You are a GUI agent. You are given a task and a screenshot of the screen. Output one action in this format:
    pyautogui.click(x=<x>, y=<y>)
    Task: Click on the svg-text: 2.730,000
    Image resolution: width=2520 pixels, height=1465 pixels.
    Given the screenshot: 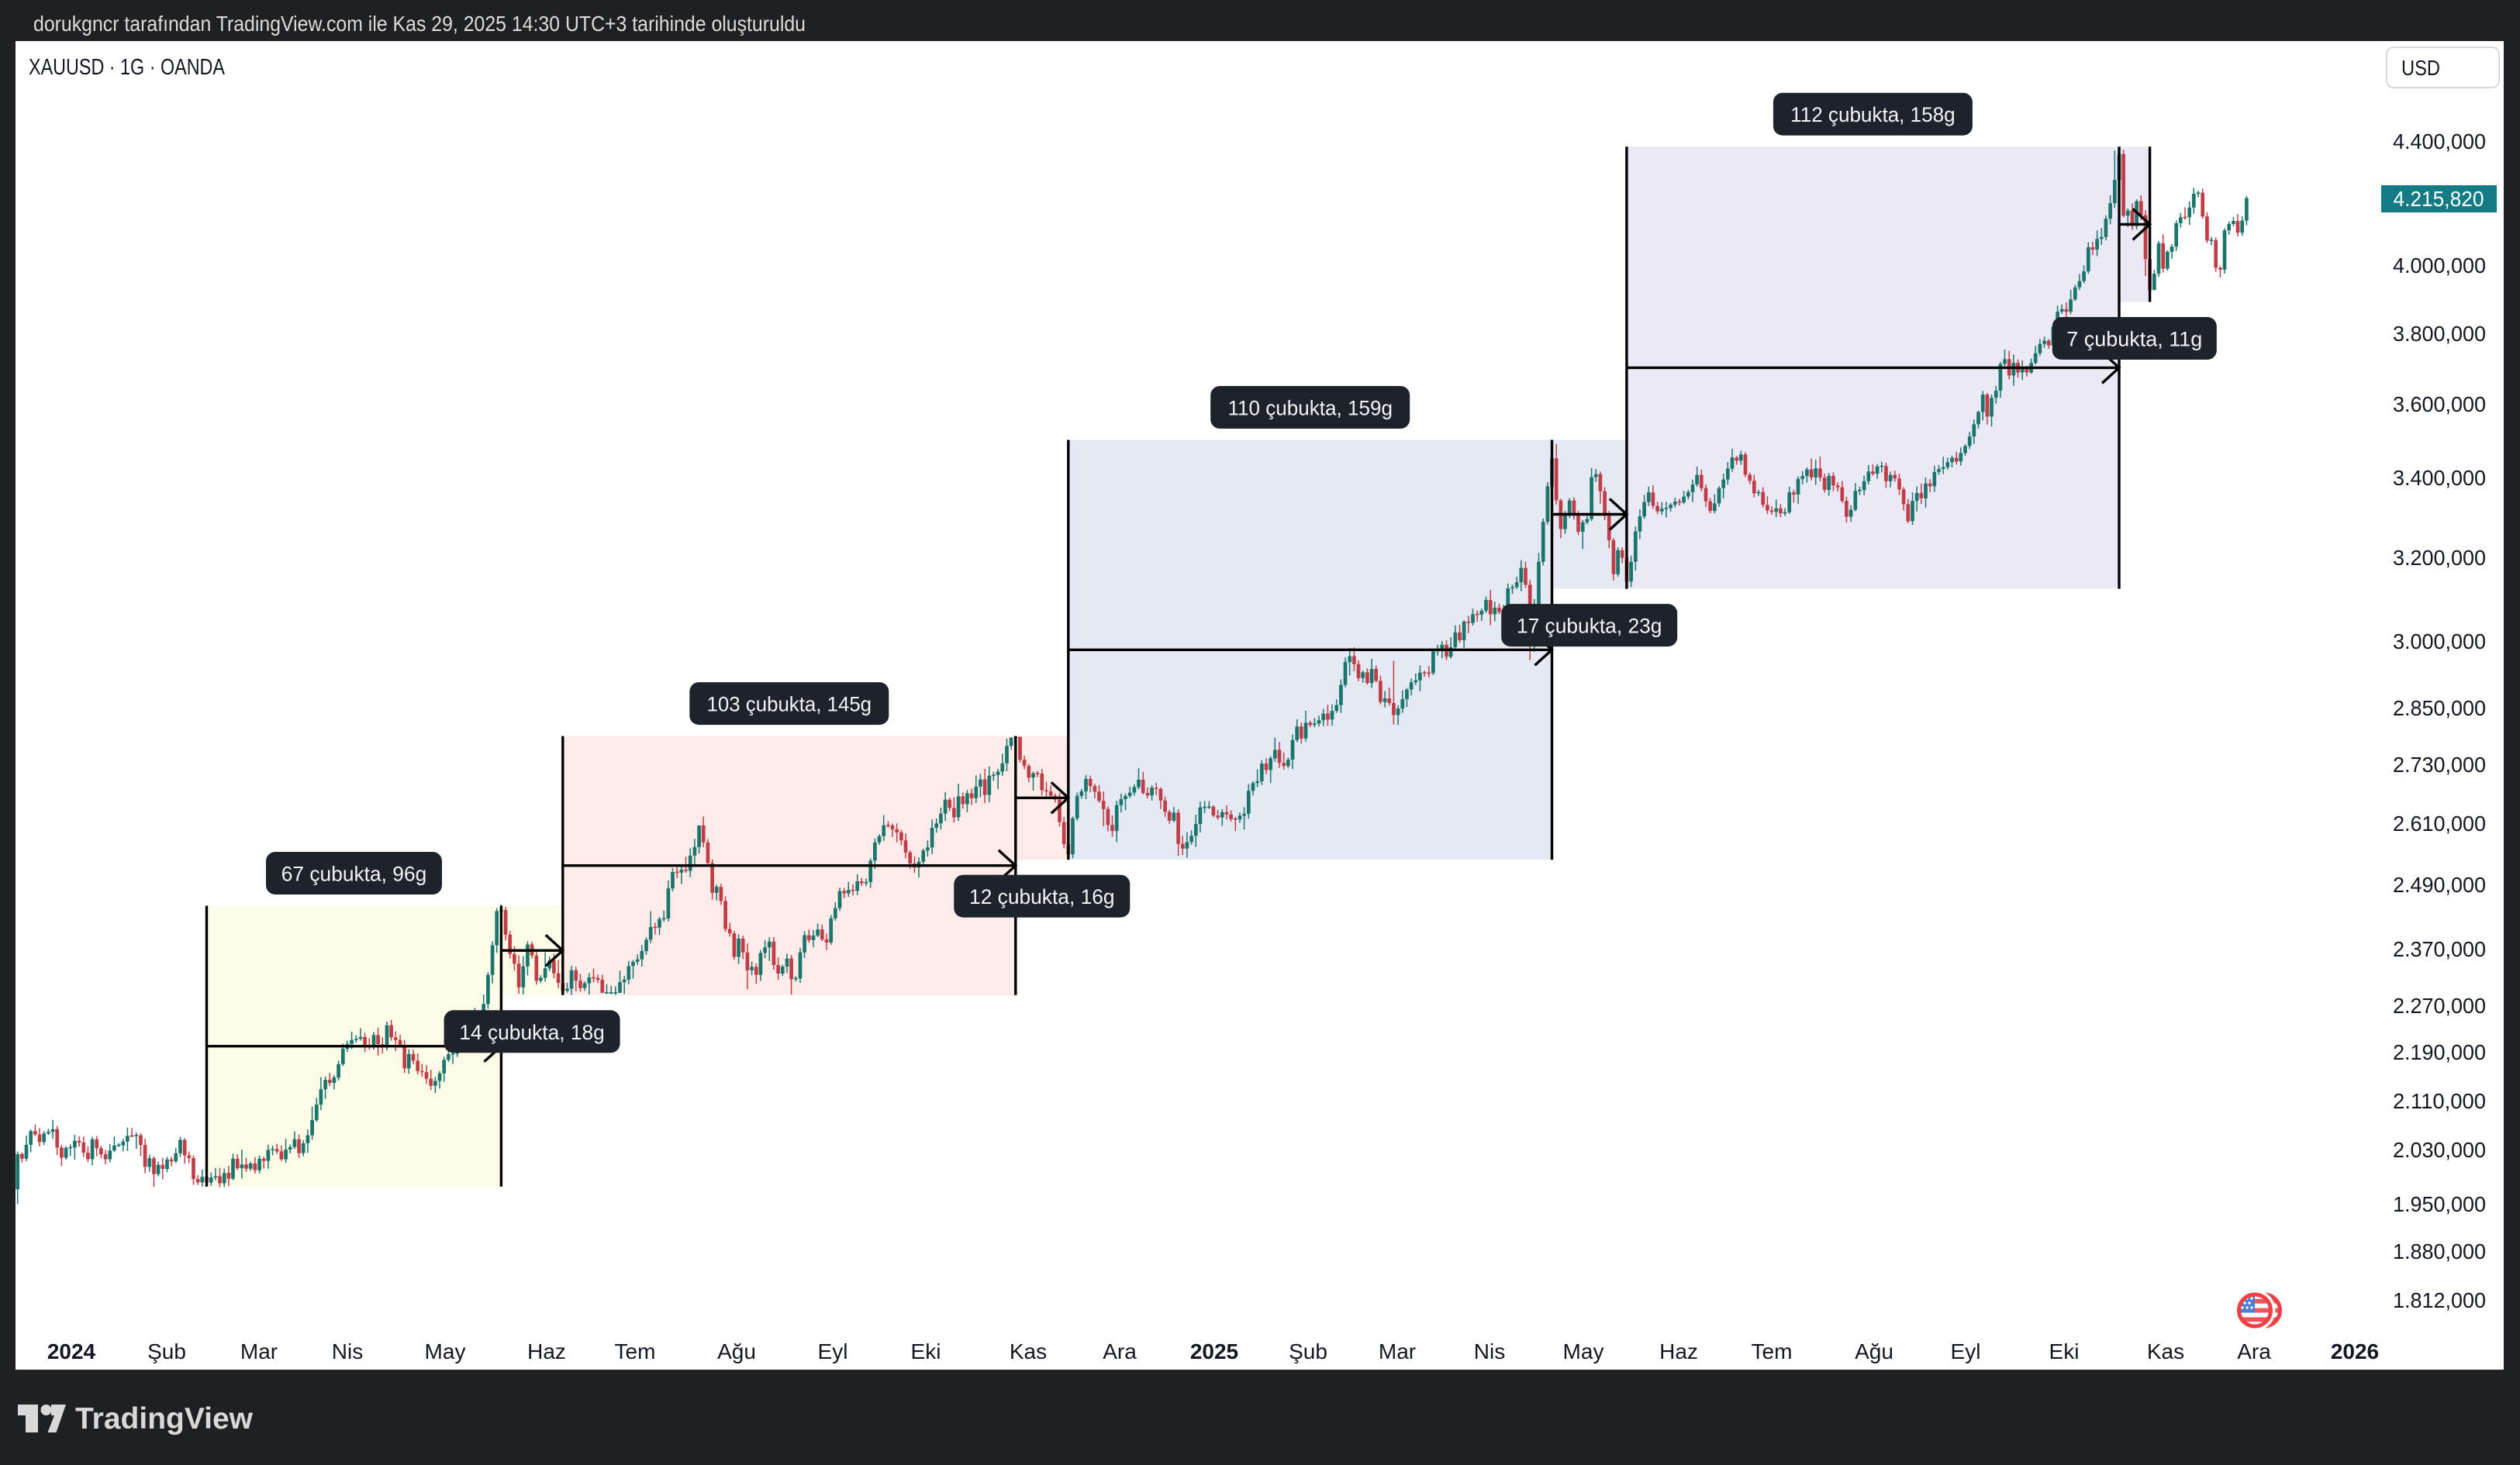 What is the action you would take?
    pyautogui.click(x=2439, y=765)
    